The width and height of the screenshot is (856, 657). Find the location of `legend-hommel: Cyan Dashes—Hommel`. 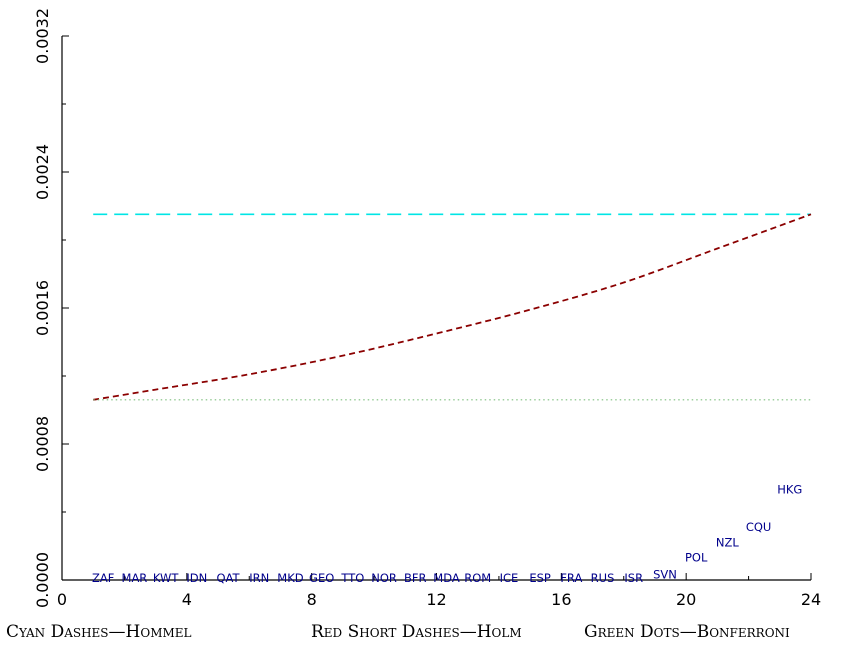

legend-hommel: Cyan Dashes—Hommel is located at coordinates (99, 632).